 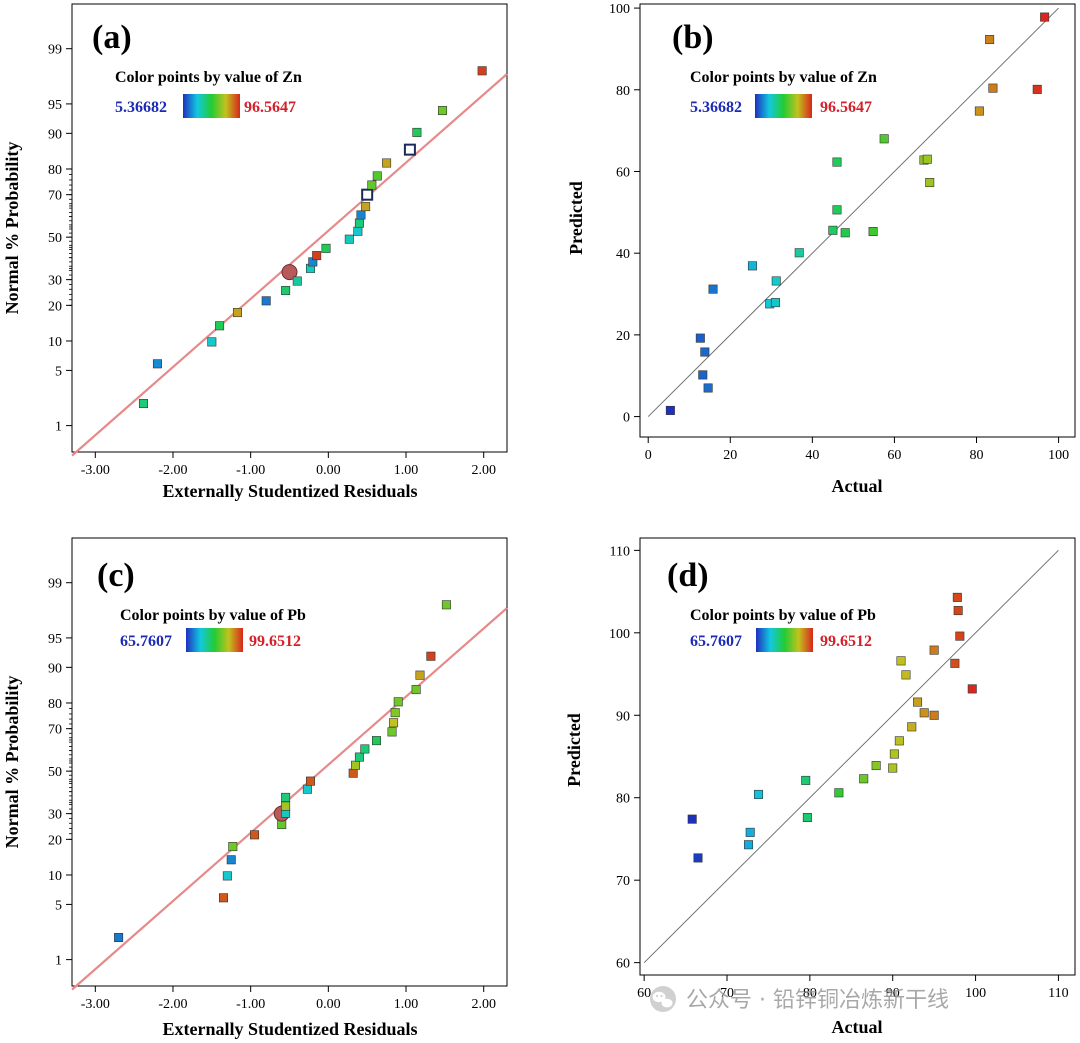 What do you see at coordinates (211, 106) in the screenshot?
I see `legend-colorbar` at bounding box center [211, 106].